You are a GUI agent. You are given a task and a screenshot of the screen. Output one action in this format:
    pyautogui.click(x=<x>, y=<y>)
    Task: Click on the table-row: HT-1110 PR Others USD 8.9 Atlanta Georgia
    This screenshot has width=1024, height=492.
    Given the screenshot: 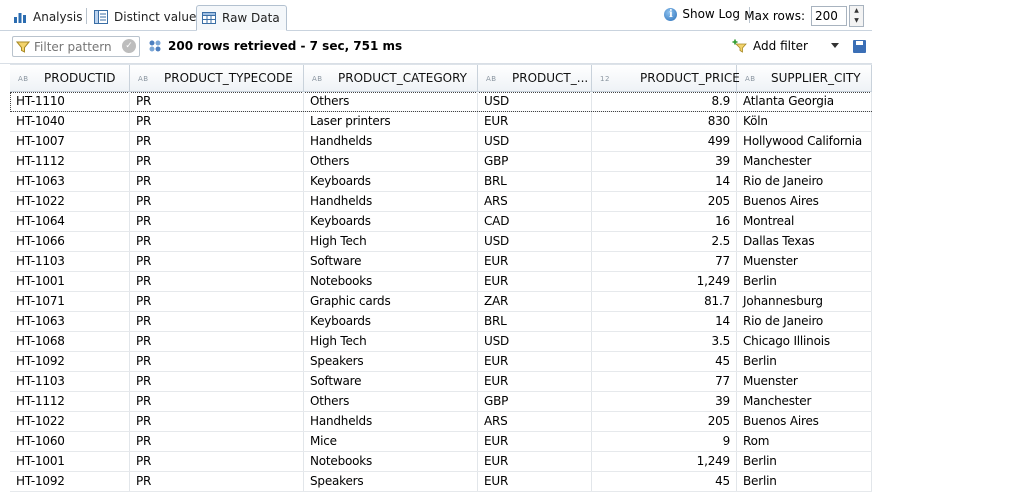 What is the action you would take?
    pyautogui.click(x=441, y=102)
    